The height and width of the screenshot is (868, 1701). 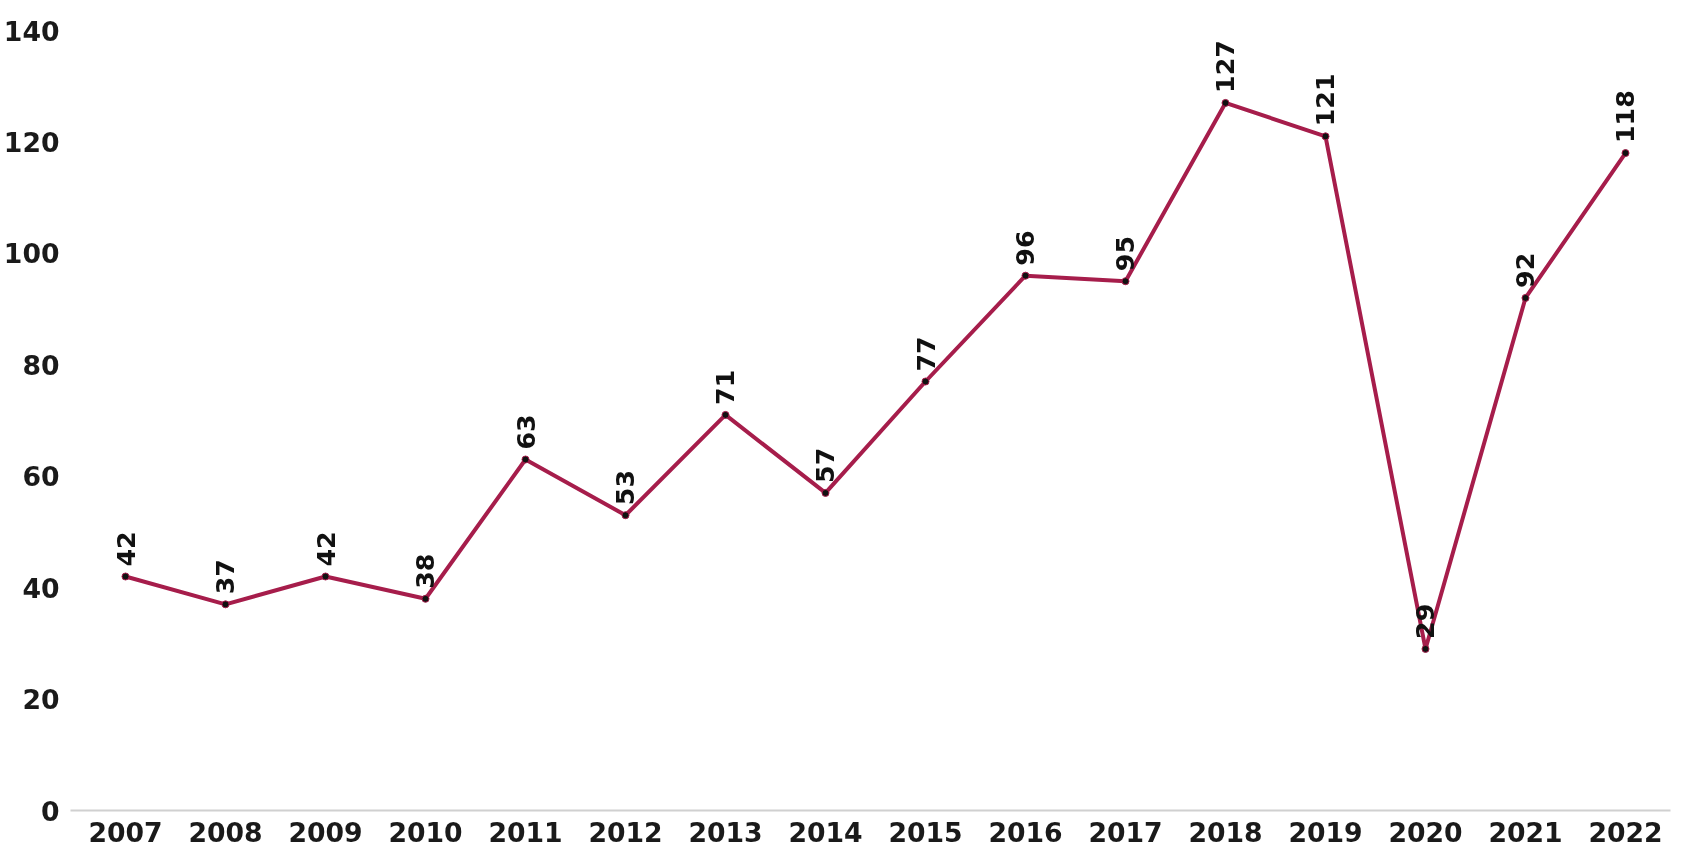 What do you see at coordinates (31, 254) in the screenshot?
I see `y-tick-label: 100` at bounding box center [31, 254].